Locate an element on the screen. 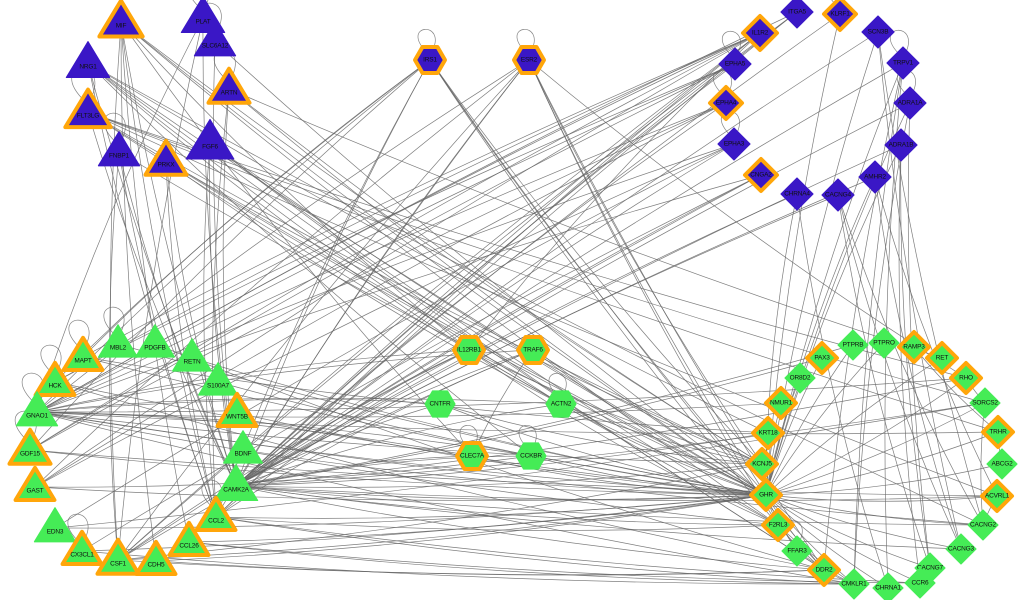 The image size is (1027, 600). network-node-epha5: EPHA5 is located at coordinates (735, 64).